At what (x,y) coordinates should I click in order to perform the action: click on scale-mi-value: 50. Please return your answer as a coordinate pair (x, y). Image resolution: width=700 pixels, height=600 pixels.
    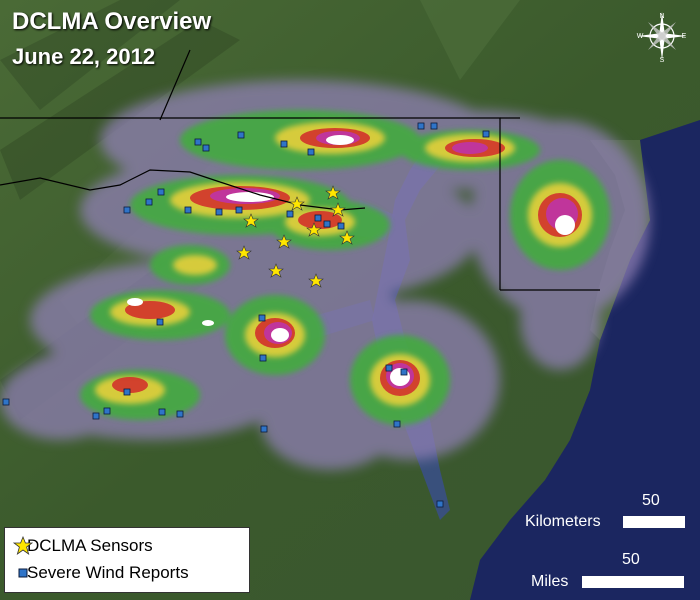
    Looking at the image, I should click on (631, 559).